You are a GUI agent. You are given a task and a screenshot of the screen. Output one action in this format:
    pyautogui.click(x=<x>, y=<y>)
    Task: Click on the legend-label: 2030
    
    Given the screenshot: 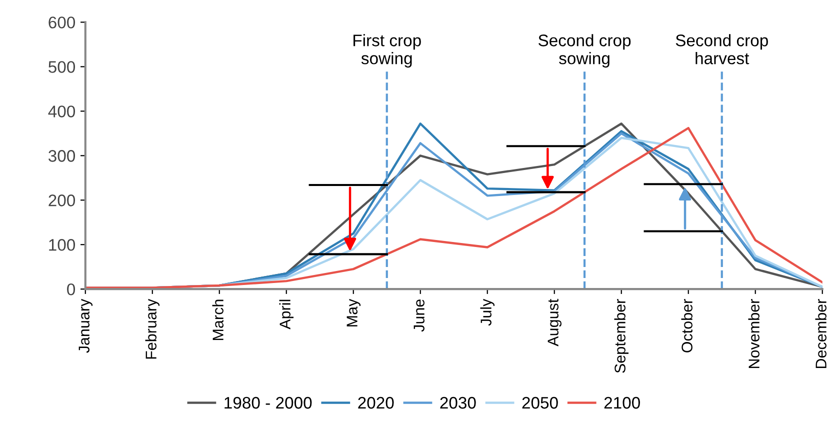 What is the action you would take?
    pyautogui.click(x=458, y=402)
    